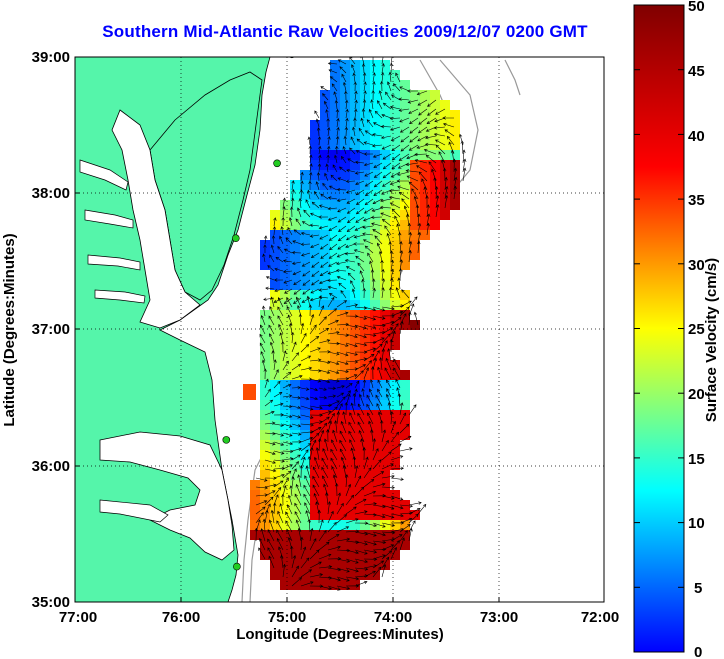 The image size is (724, 659). What do you see at coordinates (287, 617) in the screenshot?
I see `x-tick-label: 75:00` at bounding box center [287, 617].